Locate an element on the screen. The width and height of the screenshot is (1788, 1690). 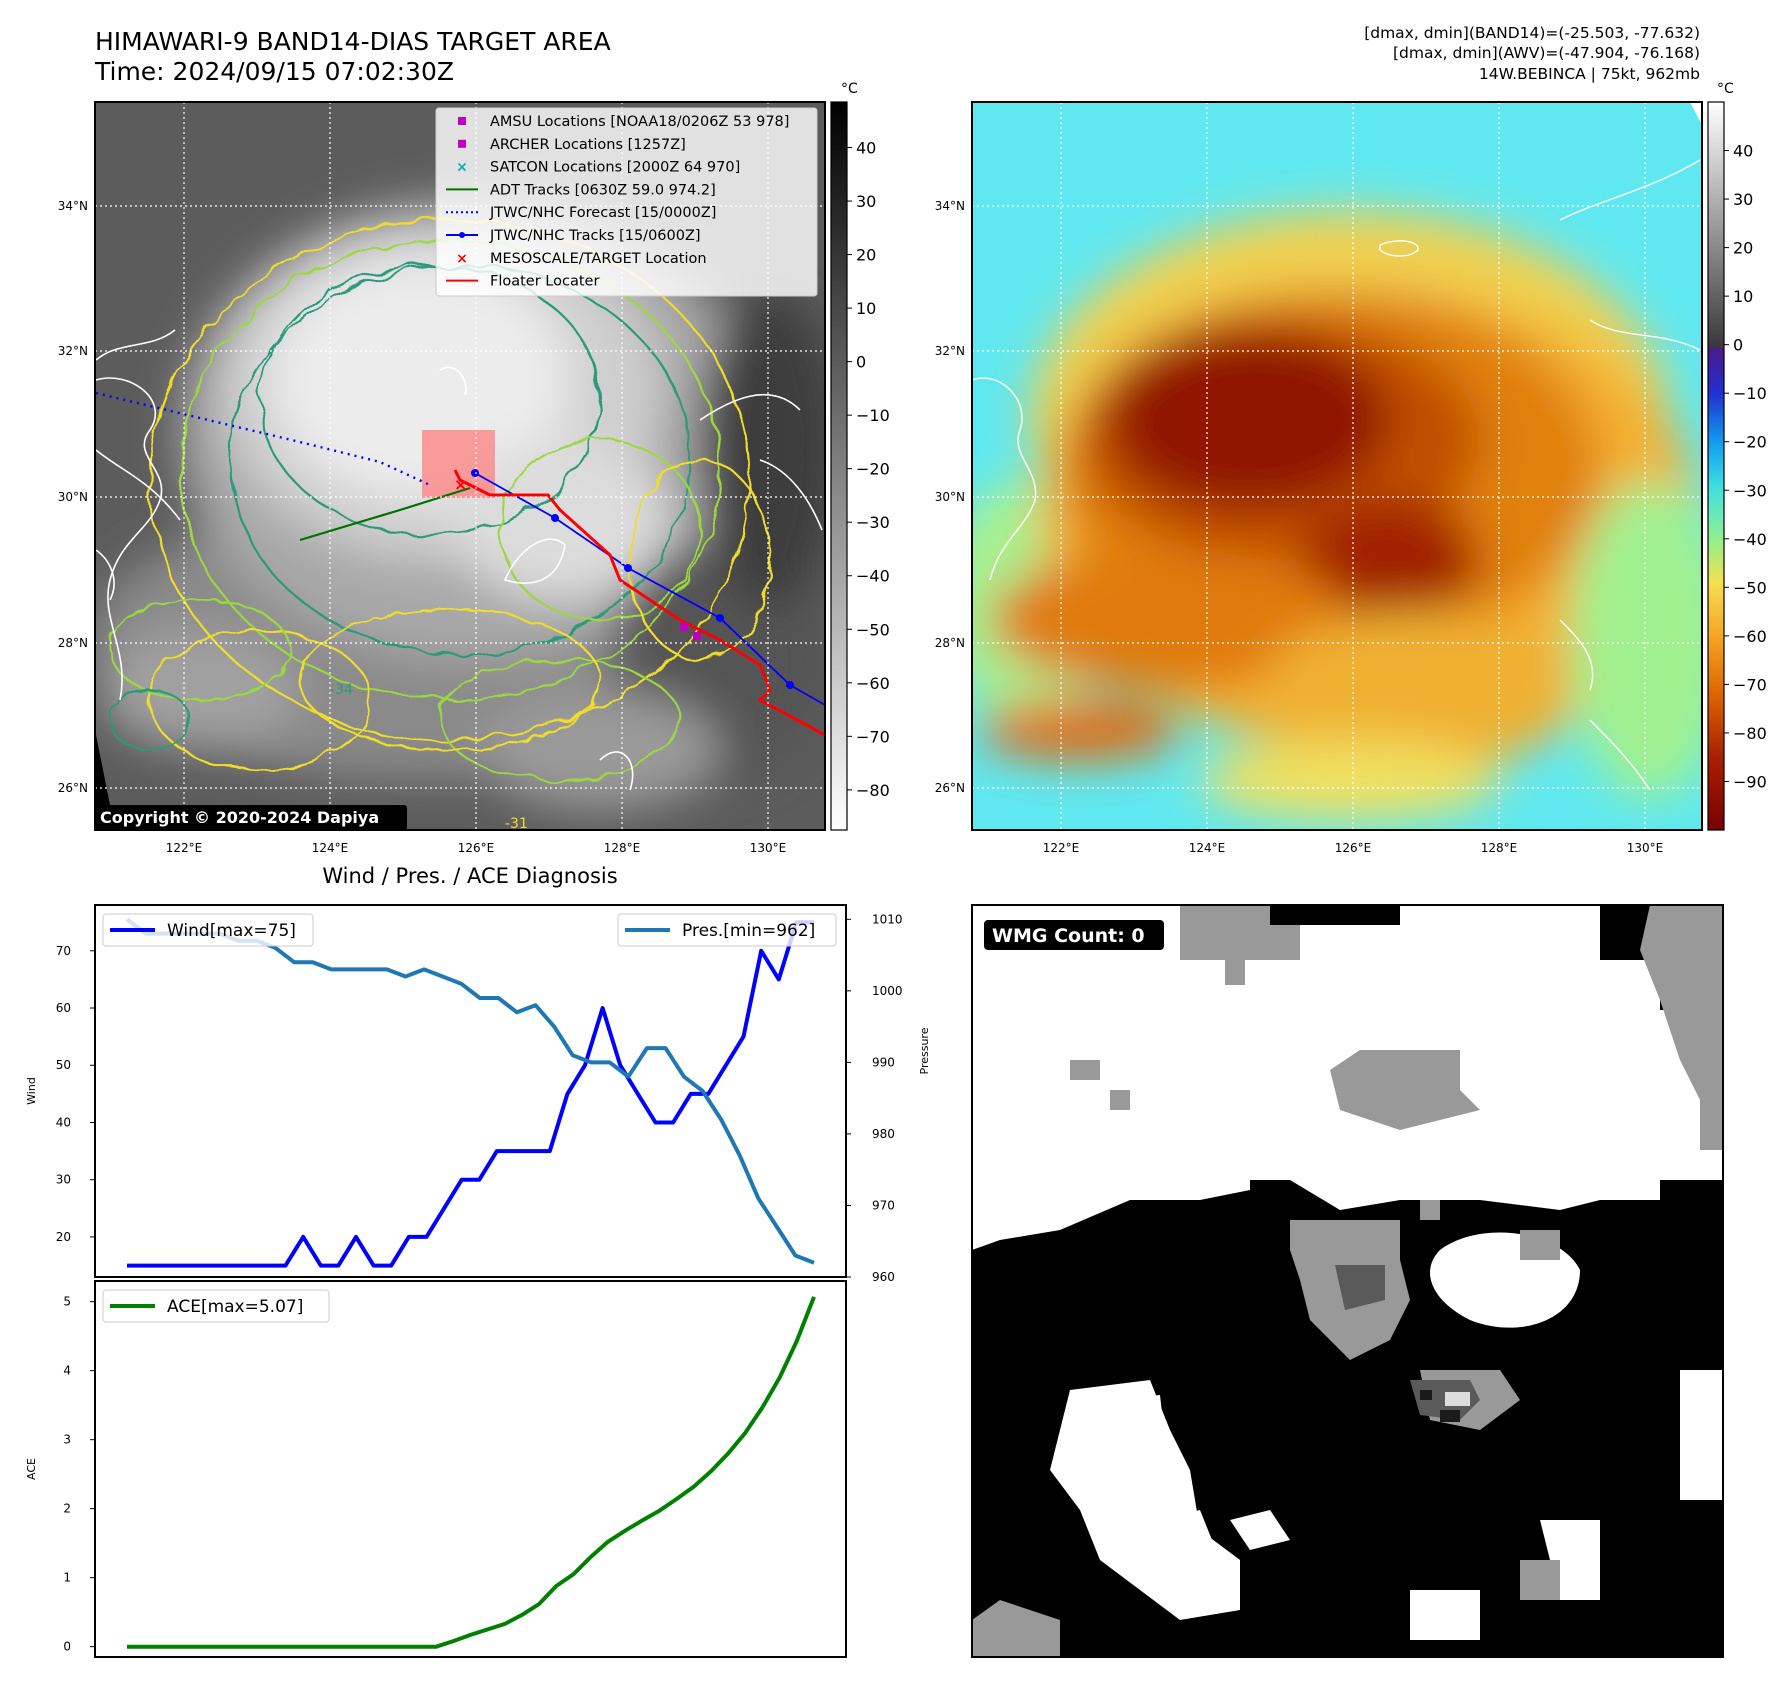
floater-locater-track is located at coordinates (639, 603).